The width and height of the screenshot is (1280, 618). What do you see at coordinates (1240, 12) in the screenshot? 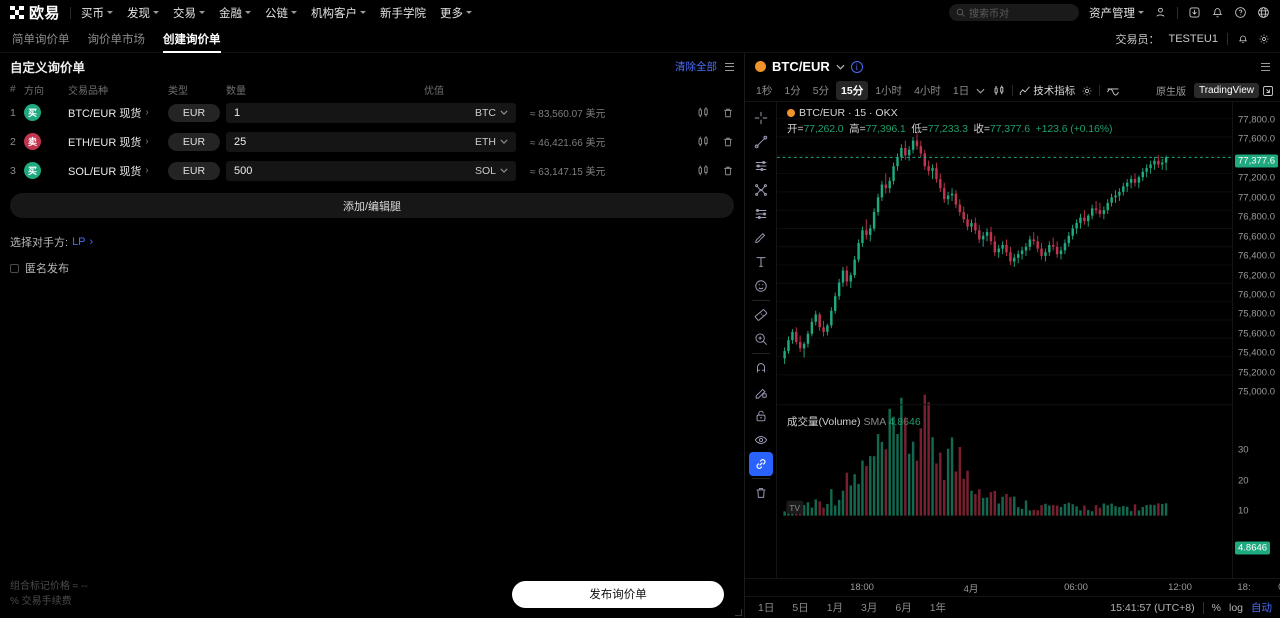
I see `help-icon` at bounding box center [1240, 12].